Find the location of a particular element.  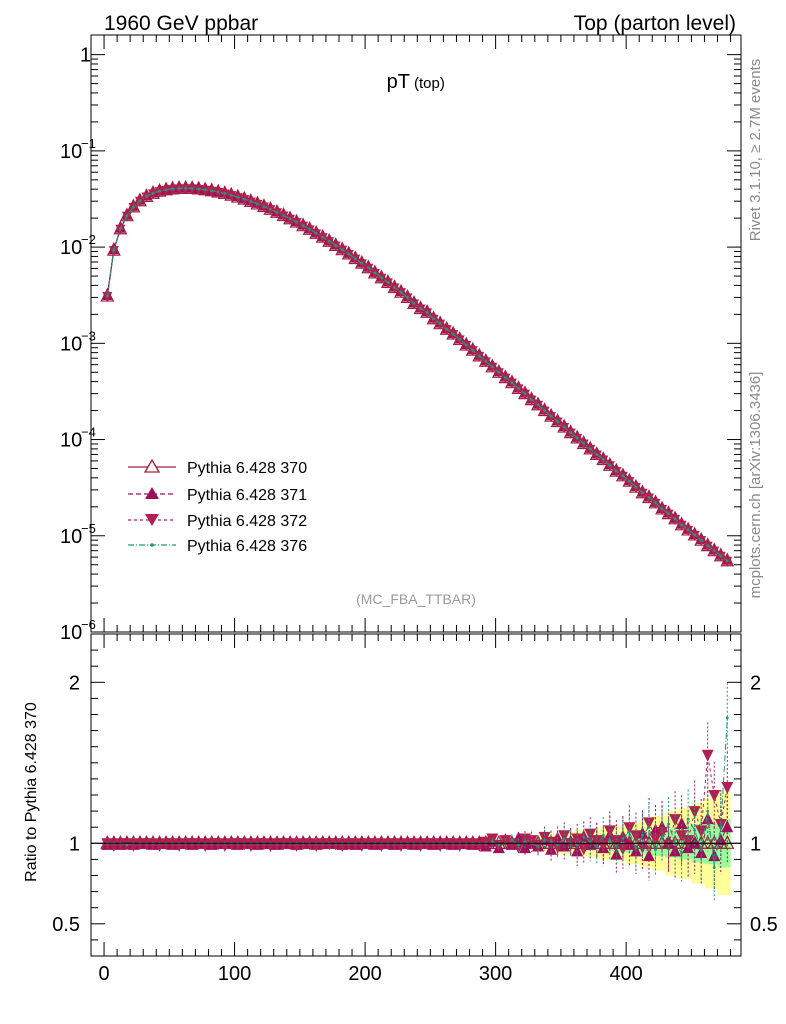

x-tick-label: 300 is located at coordinates (495, 974).